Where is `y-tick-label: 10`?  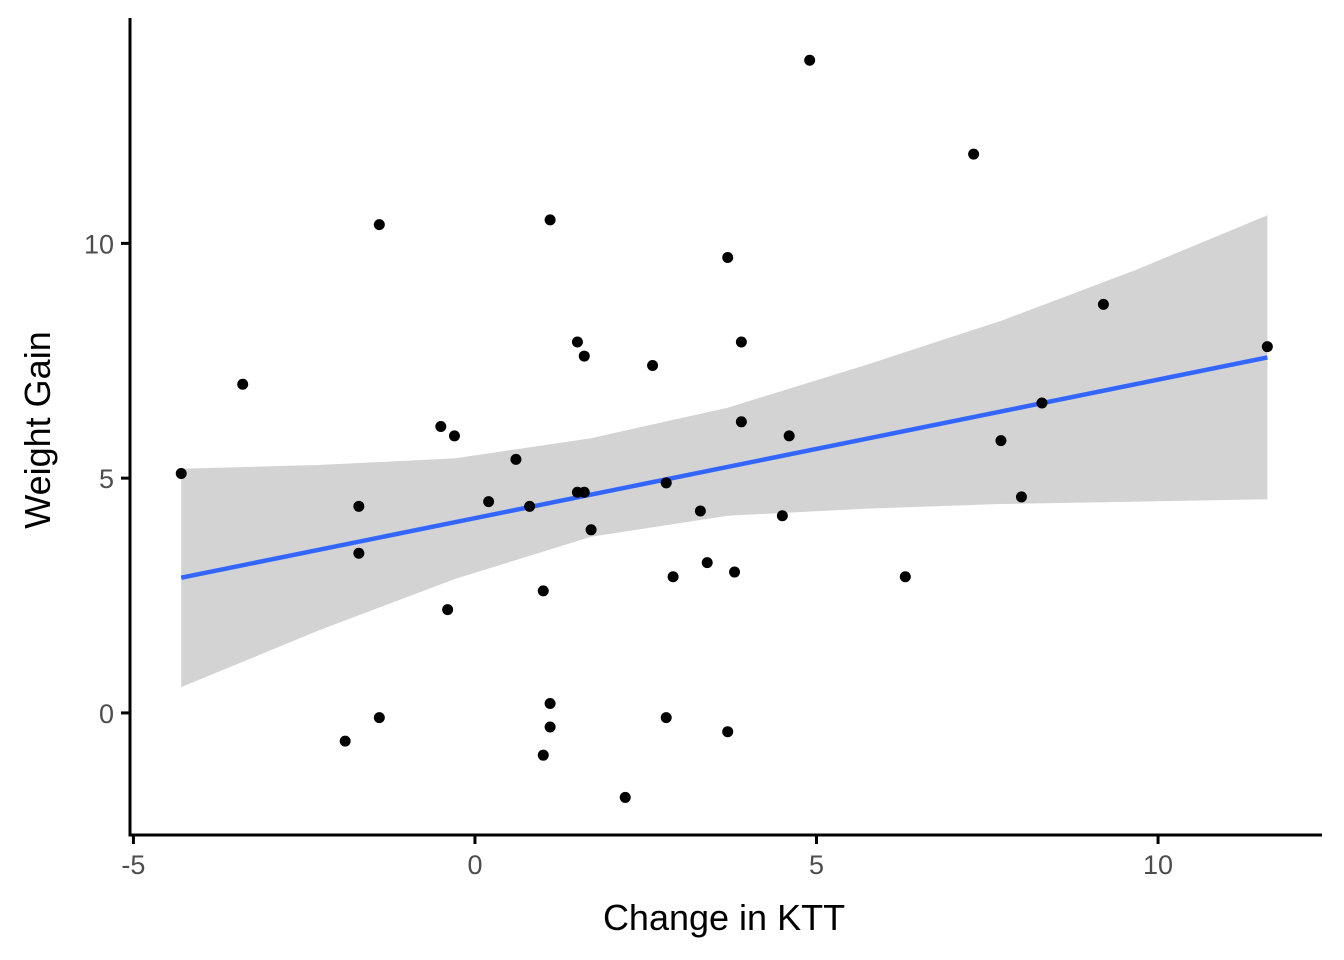 y-tick-label: 10 is located at coordinates (99, 244).